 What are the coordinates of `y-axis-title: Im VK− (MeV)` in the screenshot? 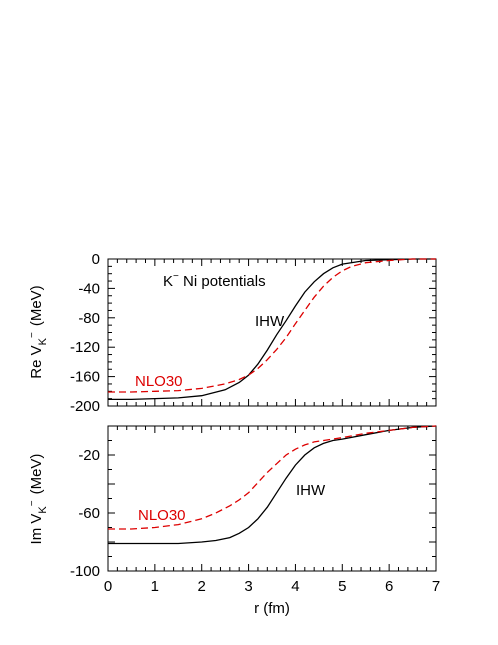 It's located at (38, 499).